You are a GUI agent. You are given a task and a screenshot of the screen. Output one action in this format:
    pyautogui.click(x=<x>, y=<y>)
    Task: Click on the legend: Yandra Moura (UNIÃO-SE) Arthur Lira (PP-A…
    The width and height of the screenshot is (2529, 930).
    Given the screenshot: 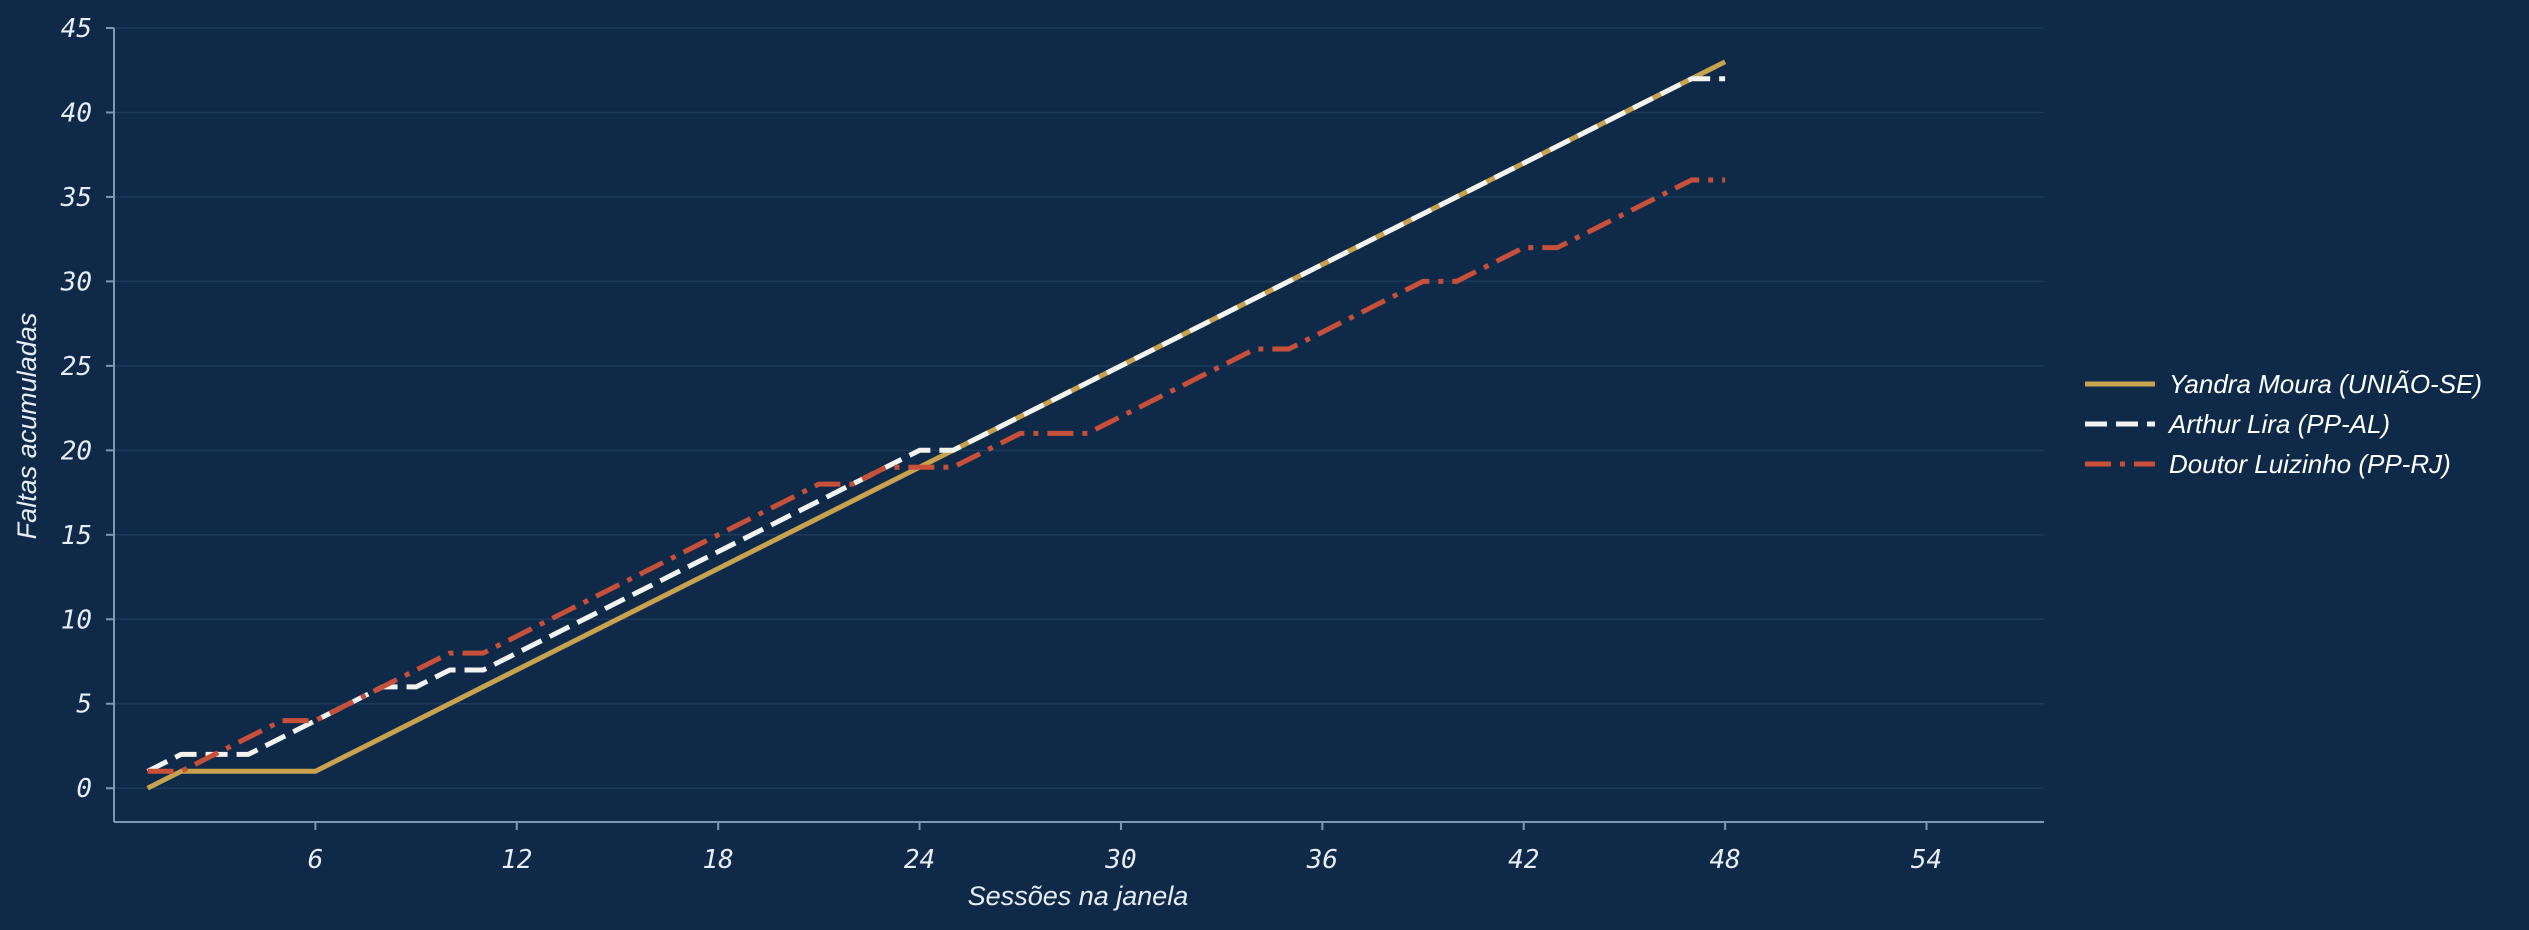 What is the action you would take?
    pyautogui.click(x=2283, y=424)
    